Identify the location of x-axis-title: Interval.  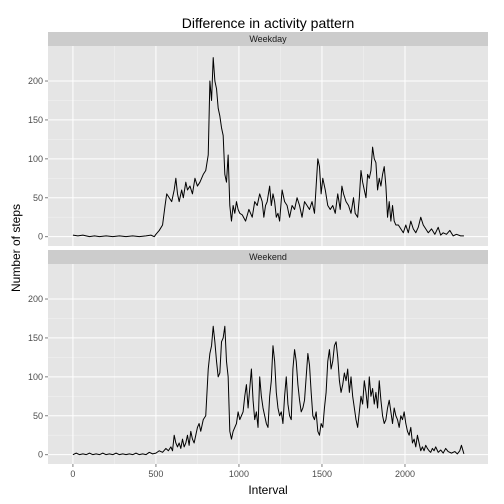
(267, 490).